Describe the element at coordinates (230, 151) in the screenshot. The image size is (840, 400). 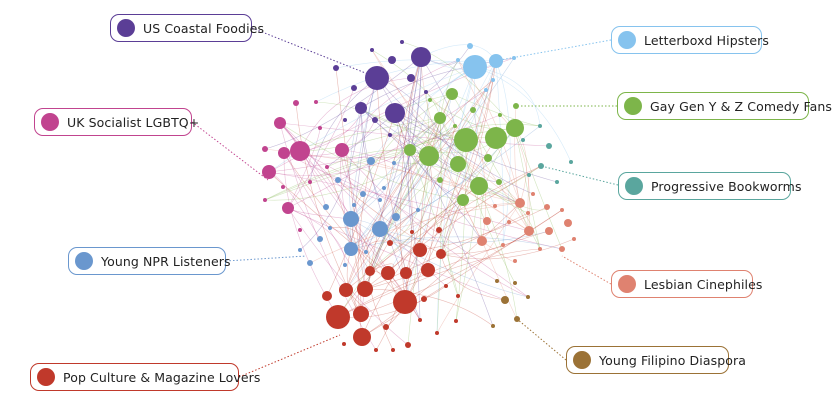
I see `leader-line-uk-socialist-lgbtq` at that location.